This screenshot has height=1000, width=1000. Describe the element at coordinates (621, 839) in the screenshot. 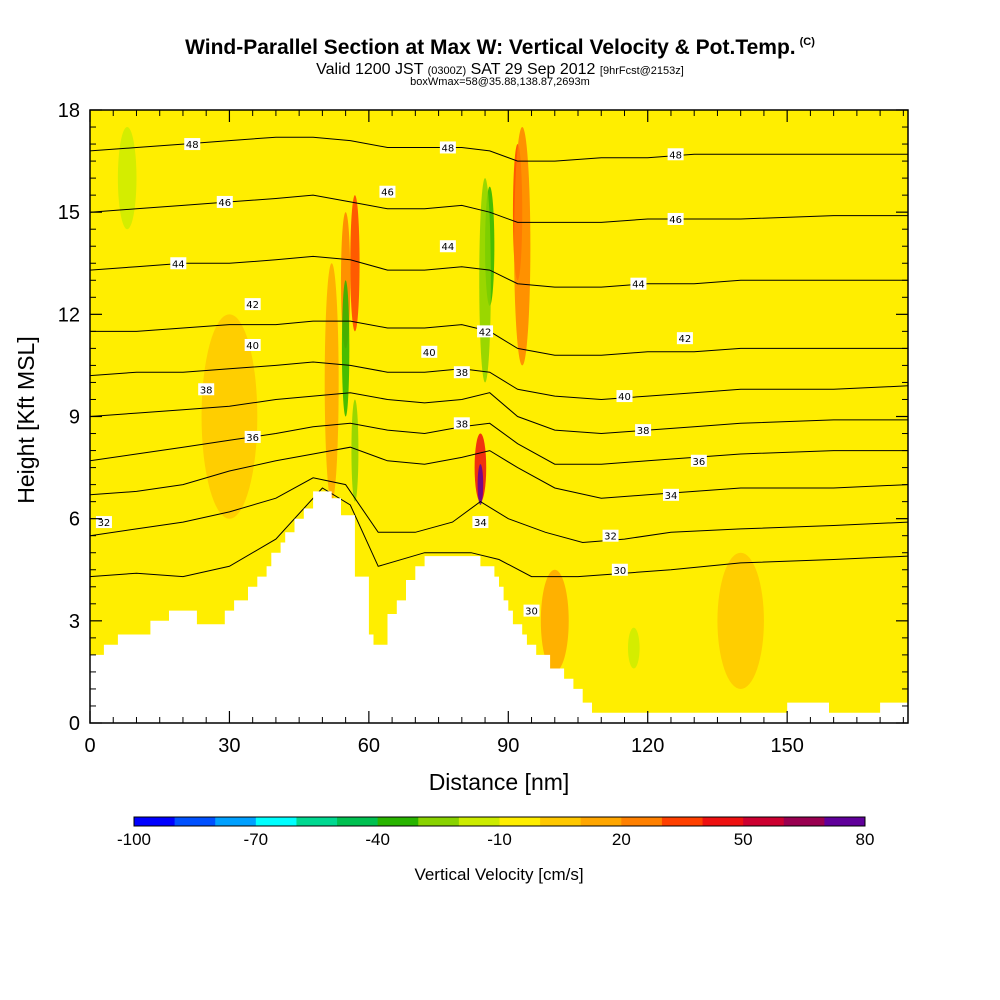

I see `colorbar-tick-label: 20` at that location.